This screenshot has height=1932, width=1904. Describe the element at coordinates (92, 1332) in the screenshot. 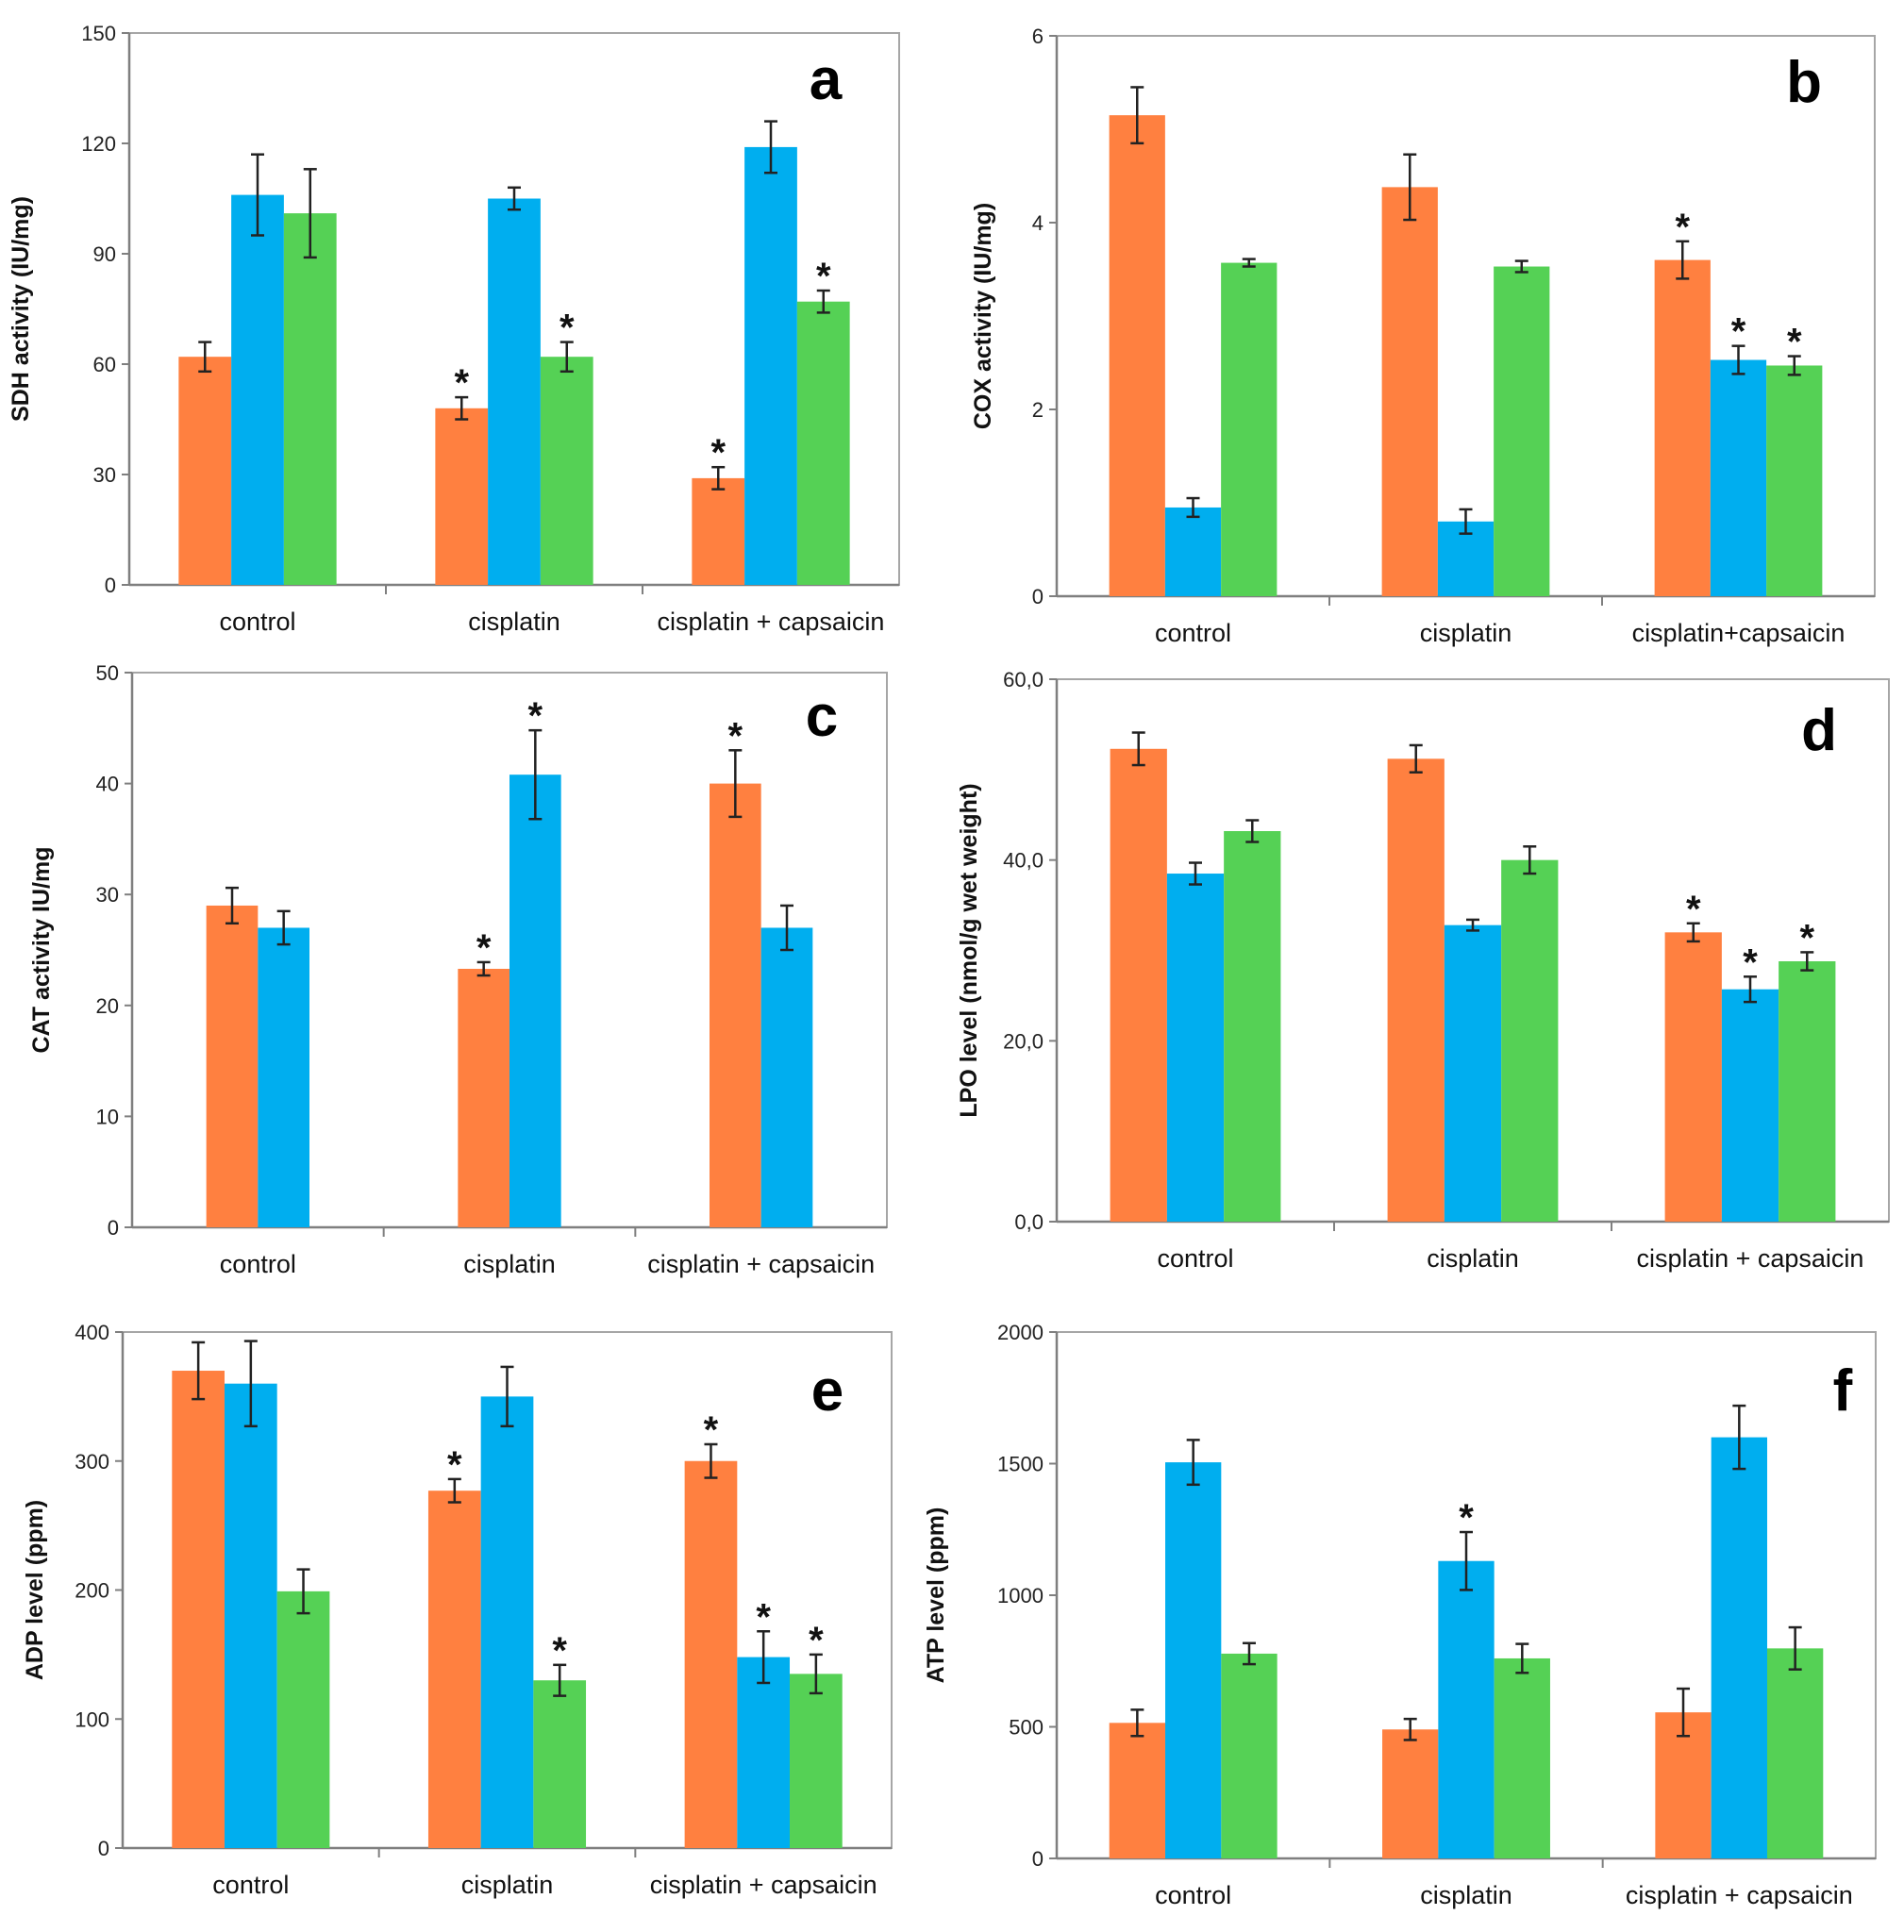

I see `y-tick-label: 400` at that location.